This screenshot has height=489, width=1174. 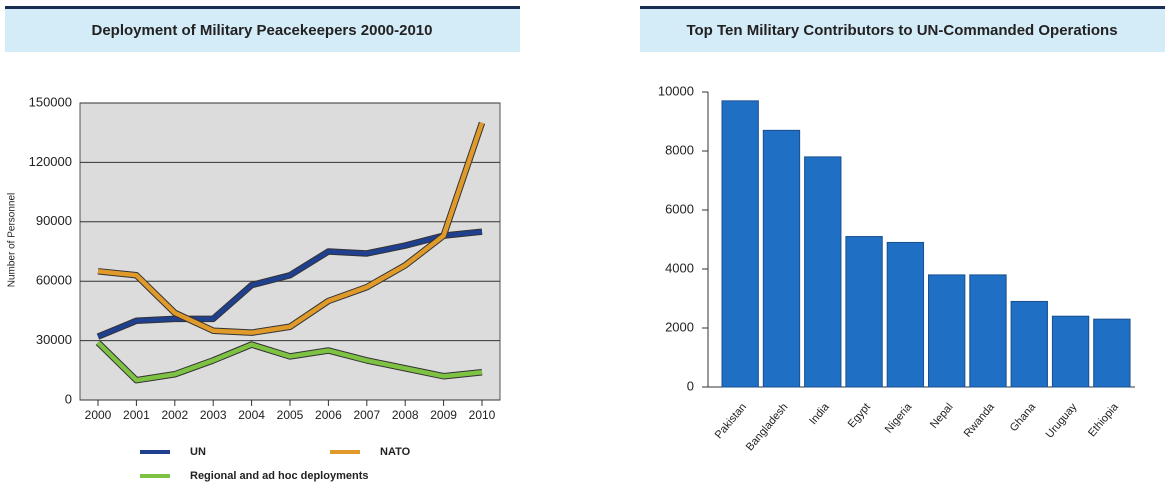 What do you see at coordinates (676, 90) in the screenshot?
I see `y-tick-label: 10000` at bounding box center [676, 90].